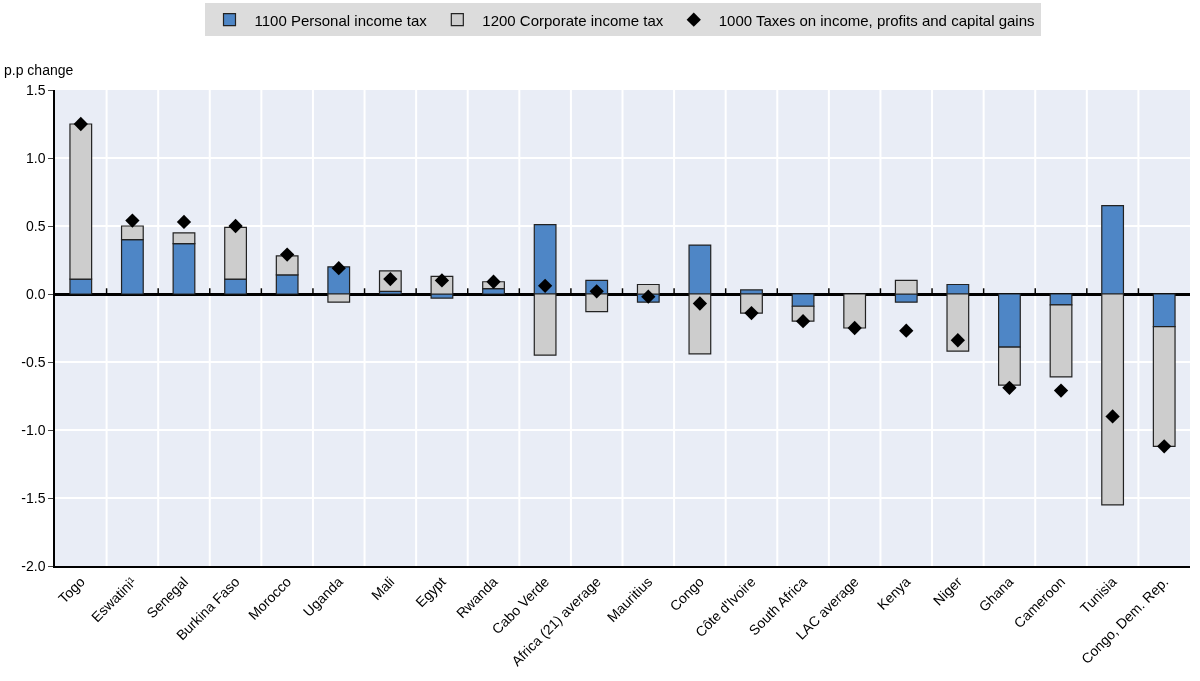 This screenshot has width=1200, height=681. I want to click on y-tick-label: 0.5, so click(35, 225).